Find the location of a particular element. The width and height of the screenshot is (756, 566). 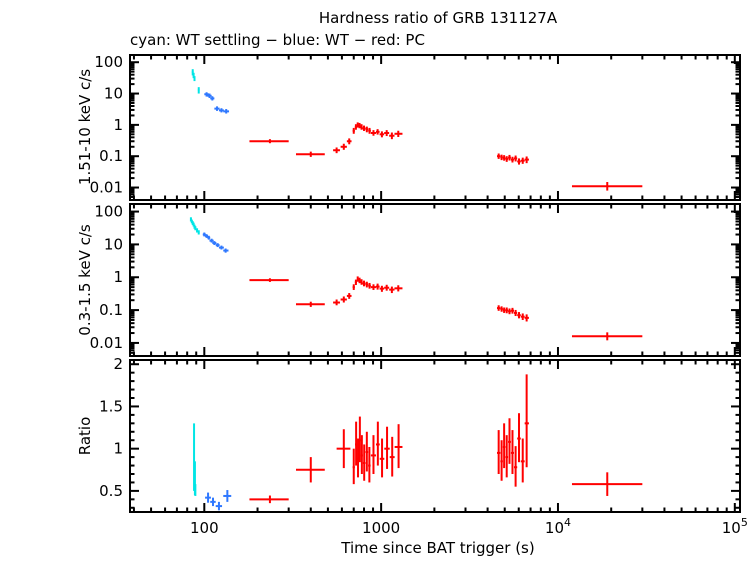

panel-1-data is located at coordinates (416, 279).